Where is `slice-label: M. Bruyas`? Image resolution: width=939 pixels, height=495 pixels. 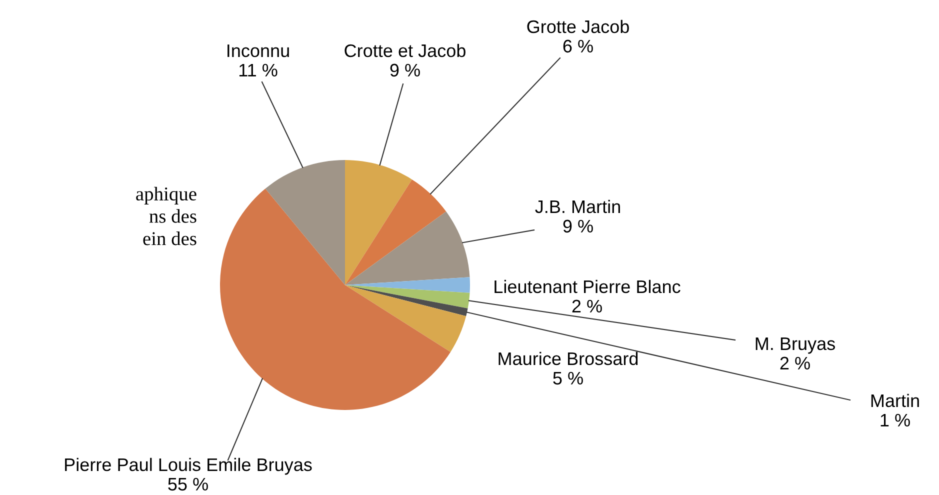 slice-label: M. Bruyas is located at coordinates (795, 346).